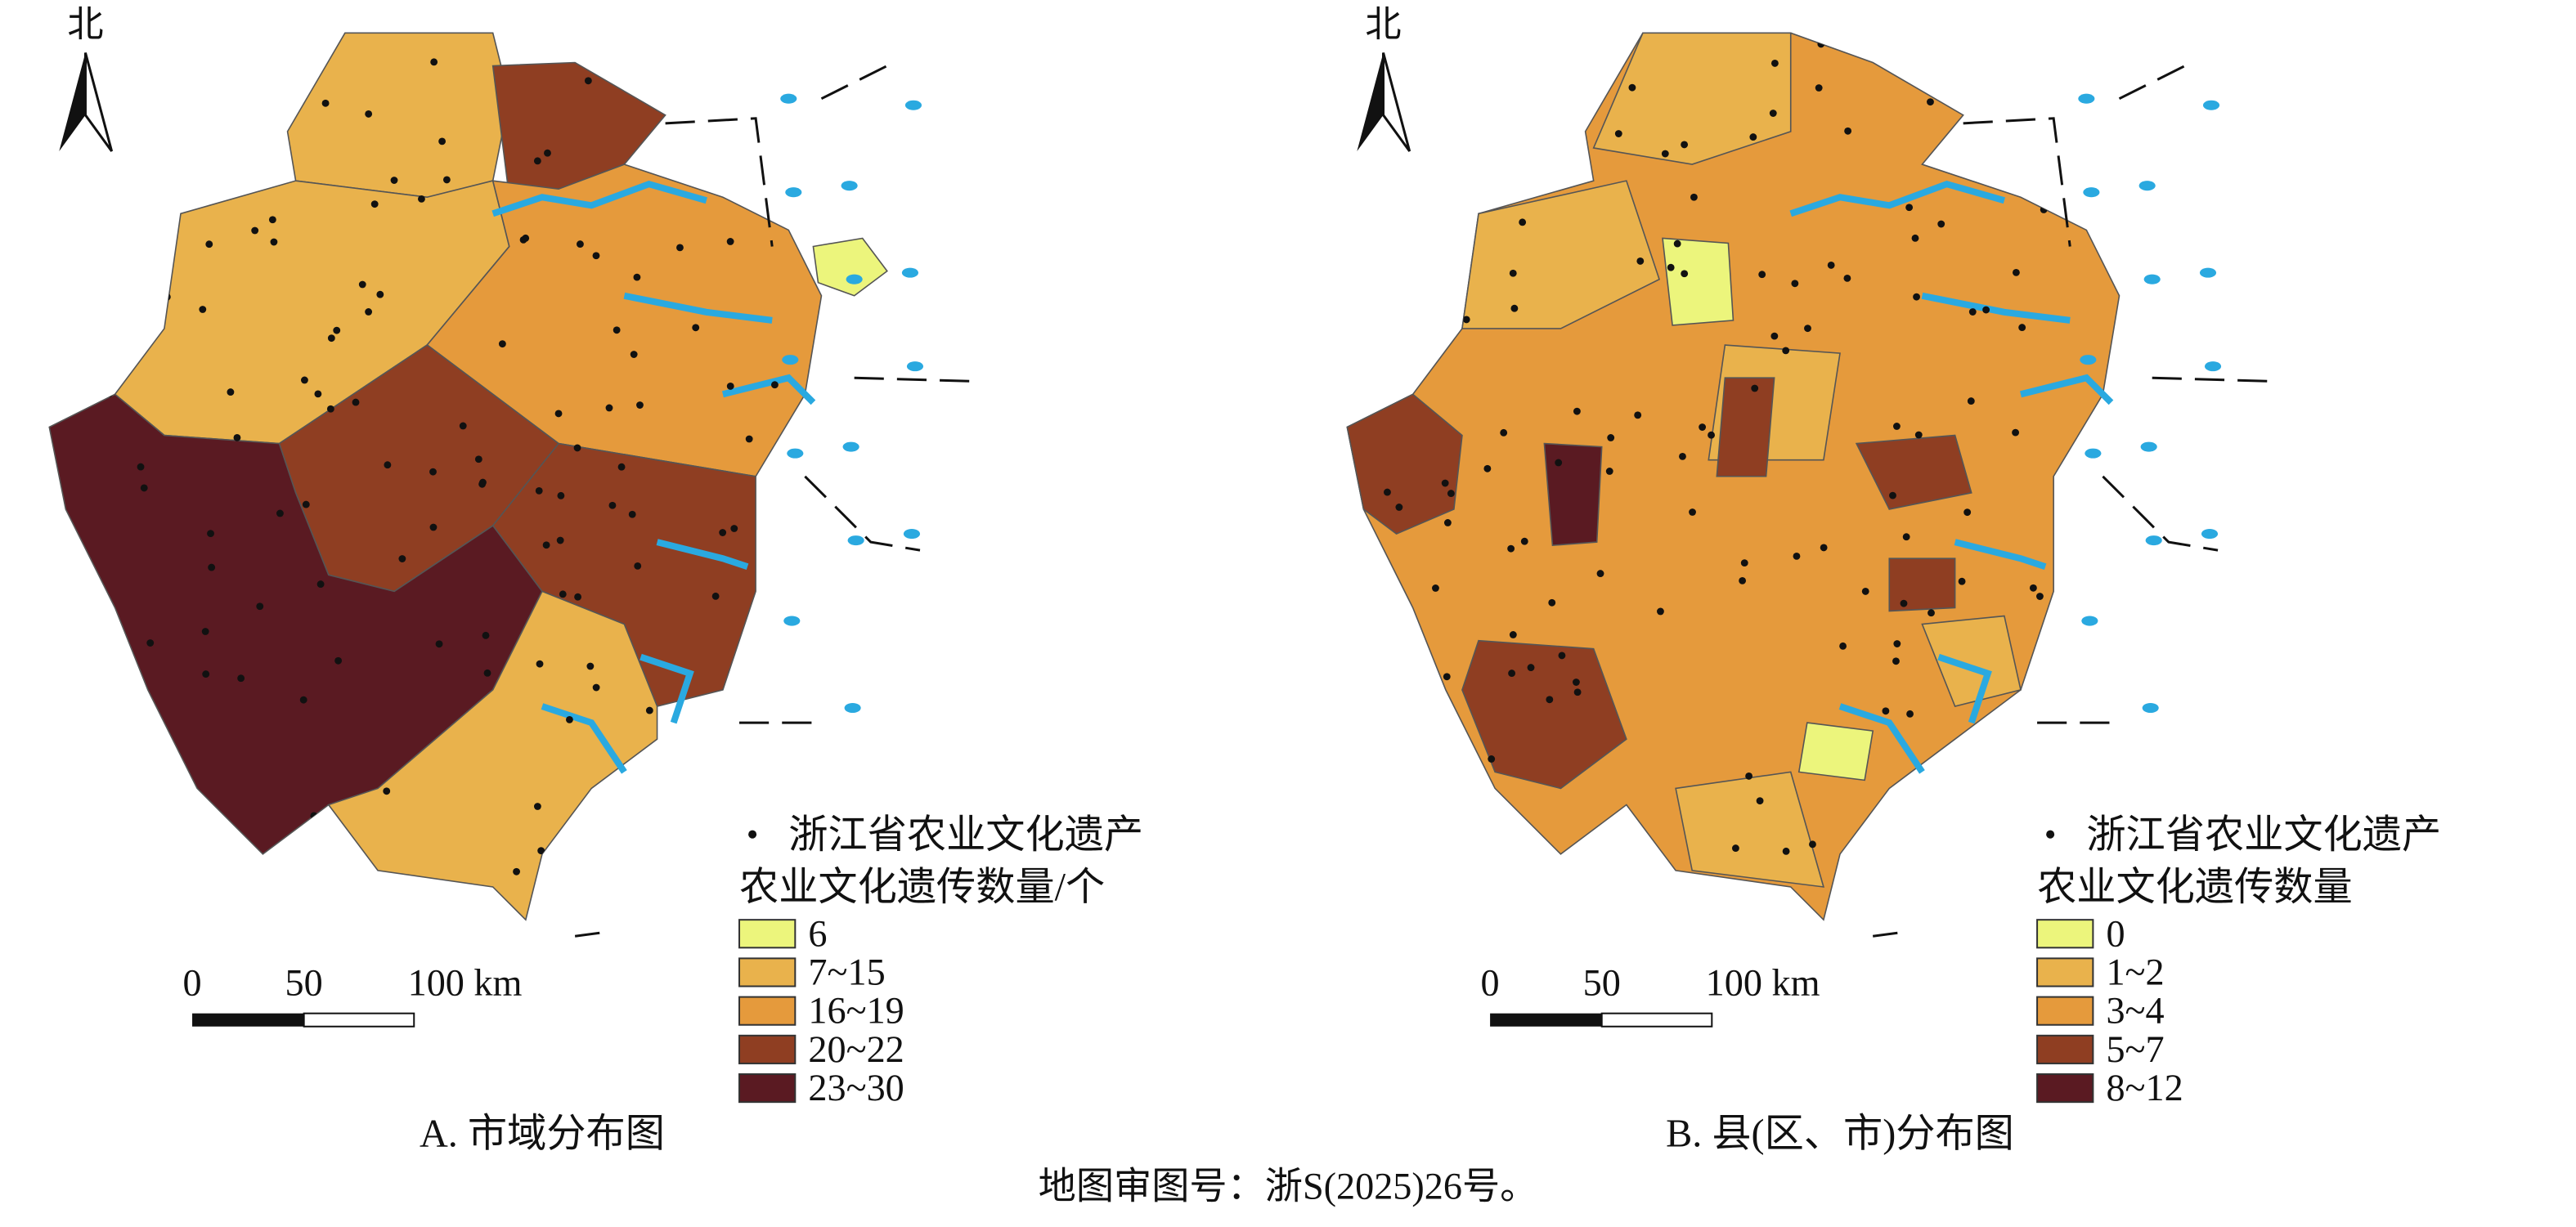  Describe the element at coordinates (1602, 983) in the screenshot. I see `scale-label: 50` at that location.